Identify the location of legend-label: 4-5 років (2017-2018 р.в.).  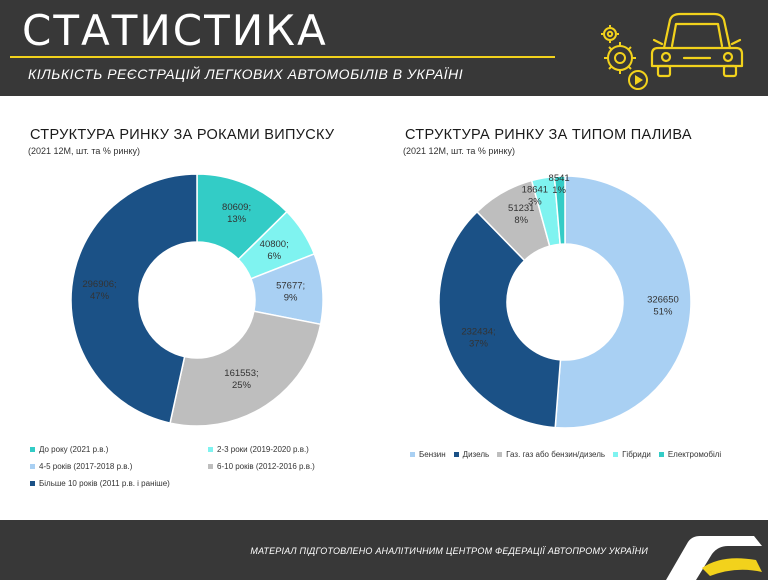
(86, 466).